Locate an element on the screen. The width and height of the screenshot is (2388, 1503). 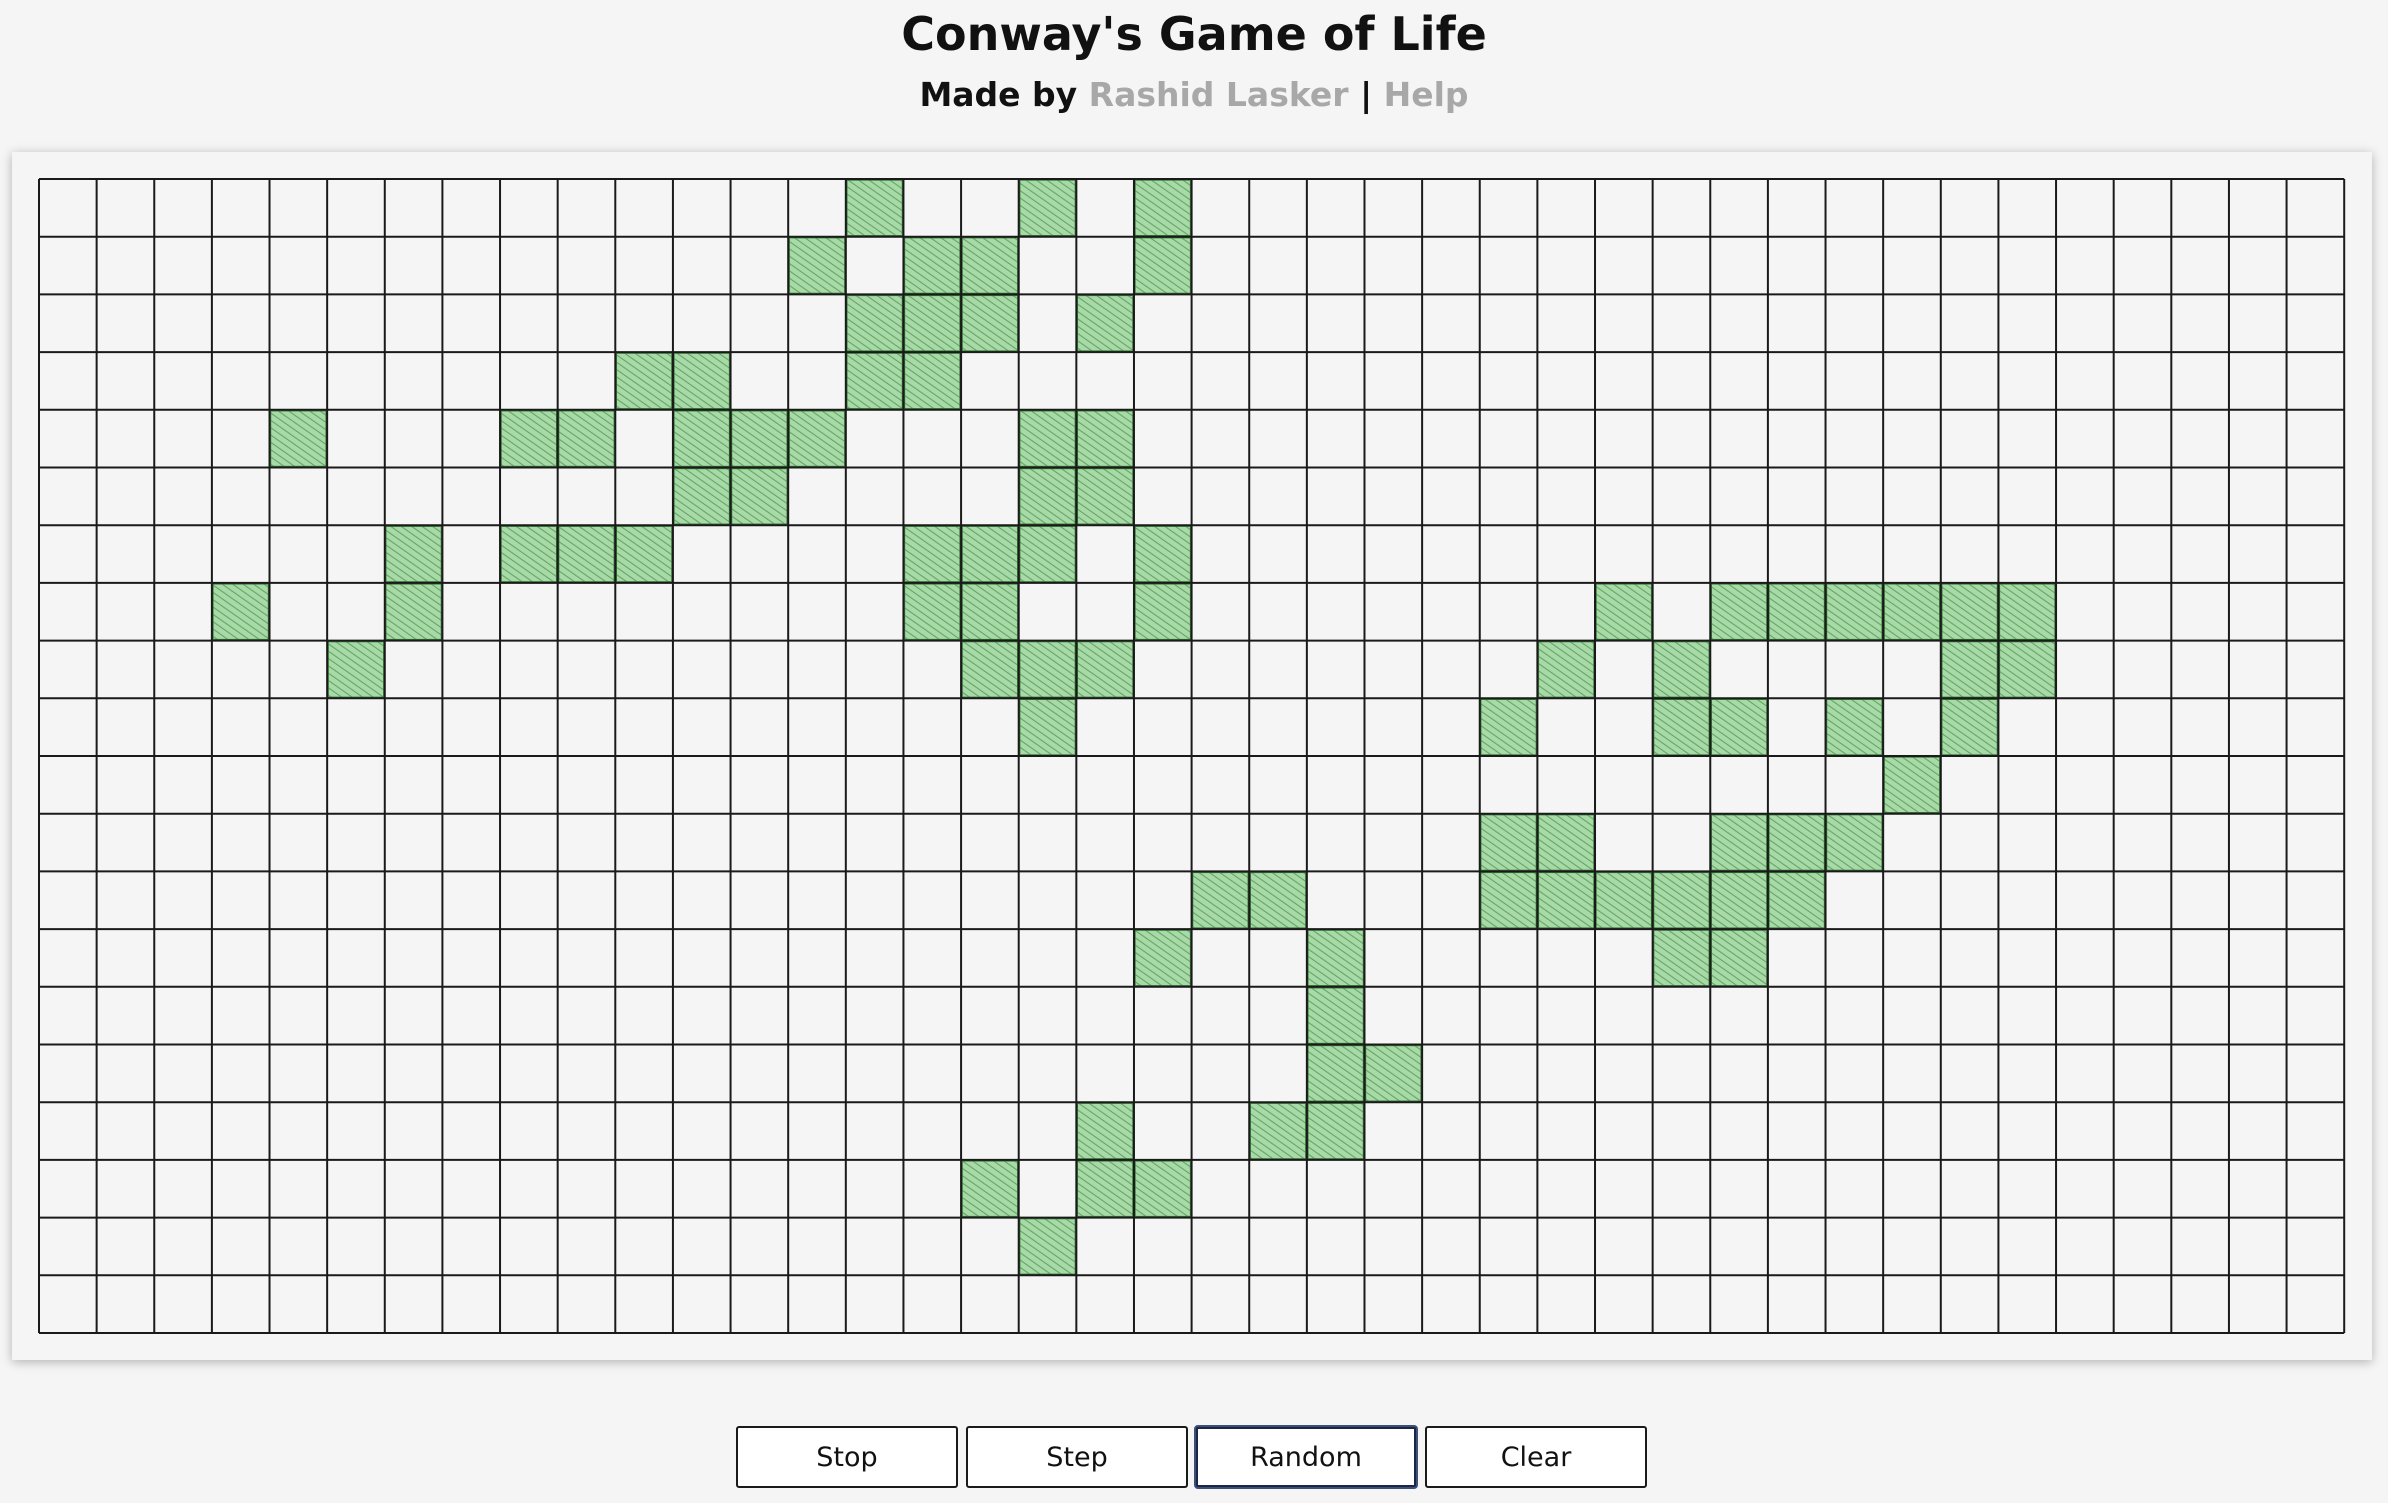
clear-button: Clear is located at coordinates (1536, 1457).